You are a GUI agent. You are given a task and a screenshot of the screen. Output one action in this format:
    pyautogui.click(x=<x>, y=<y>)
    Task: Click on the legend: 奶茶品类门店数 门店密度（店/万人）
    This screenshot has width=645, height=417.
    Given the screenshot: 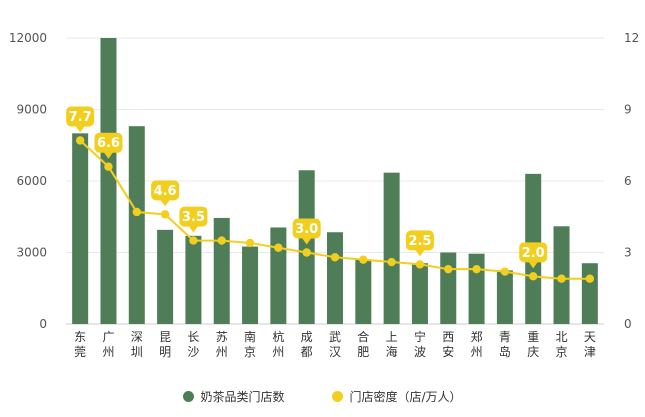 What is the action you would take?
    pyautogui.click(x=322, y=396)
    